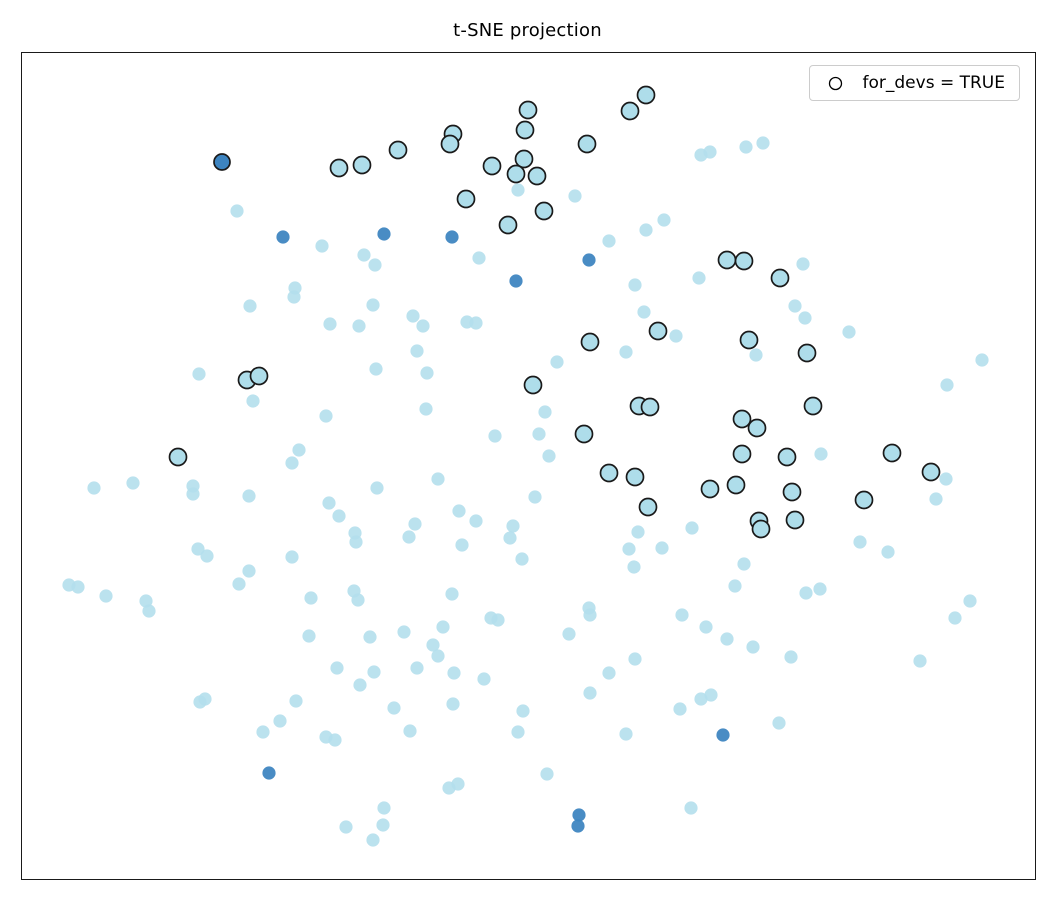 The image size is (1050, 900). Describe the element at coordinates (222, 162) in the screenshot. I see `data-point-dark_for_devs_true` at that location.